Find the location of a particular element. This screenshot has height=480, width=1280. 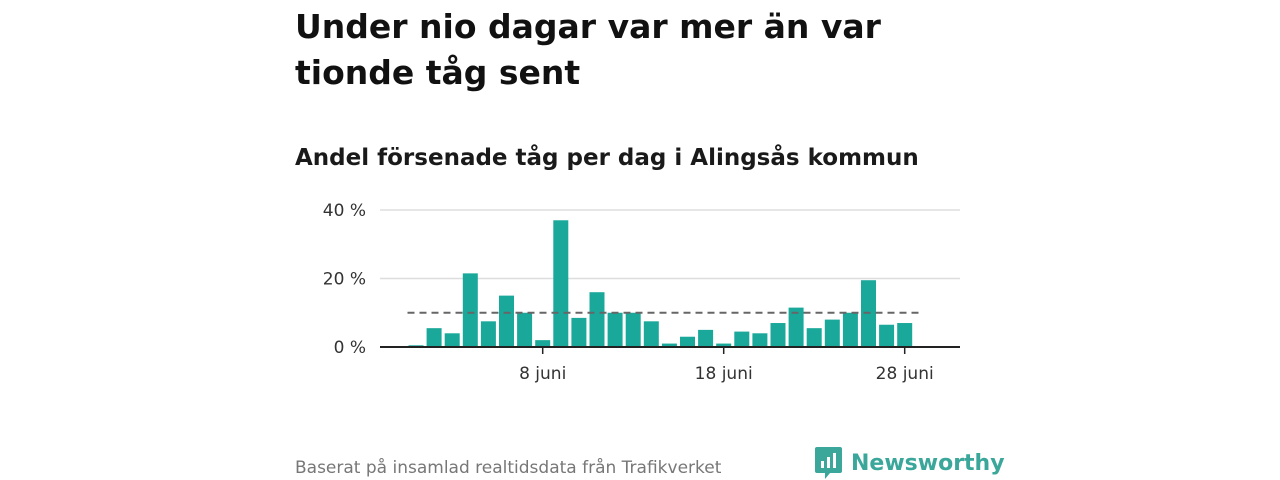

brand-name: Newsworthy is located at coordinates (928, 463).